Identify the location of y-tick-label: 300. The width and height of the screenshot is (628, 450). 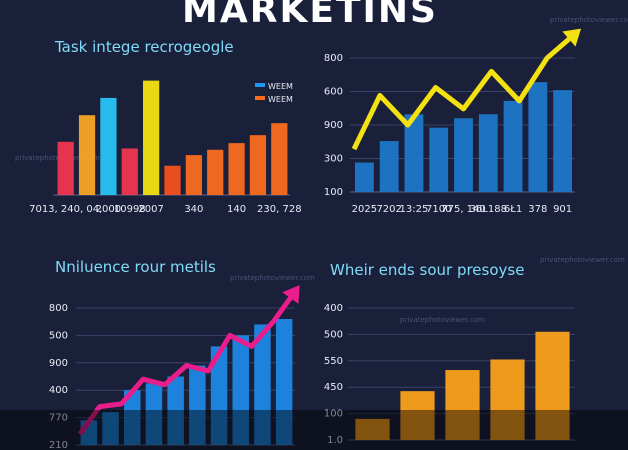
(333, 159).